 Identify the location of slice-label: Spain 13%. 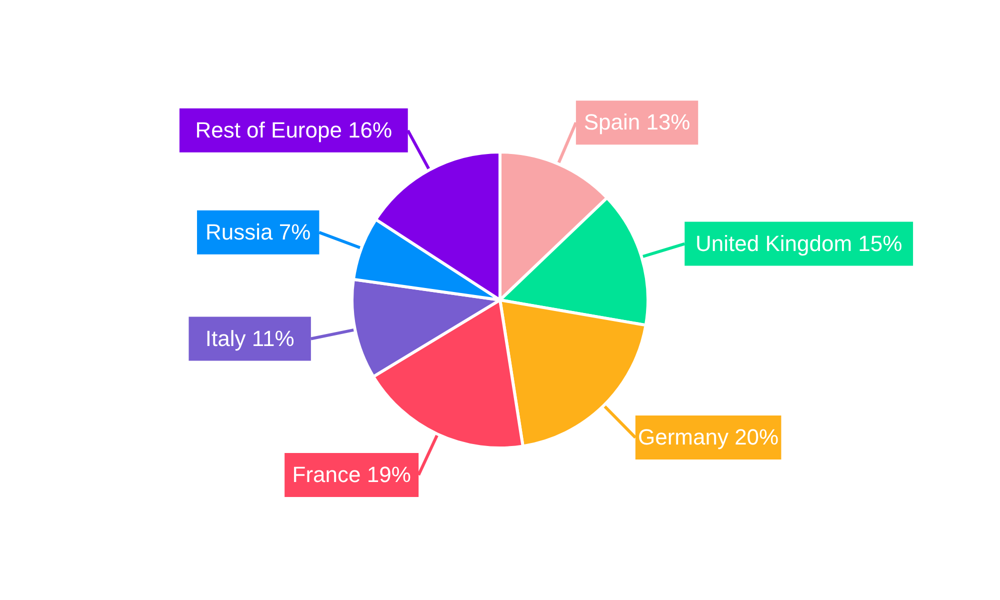
(637, 122).